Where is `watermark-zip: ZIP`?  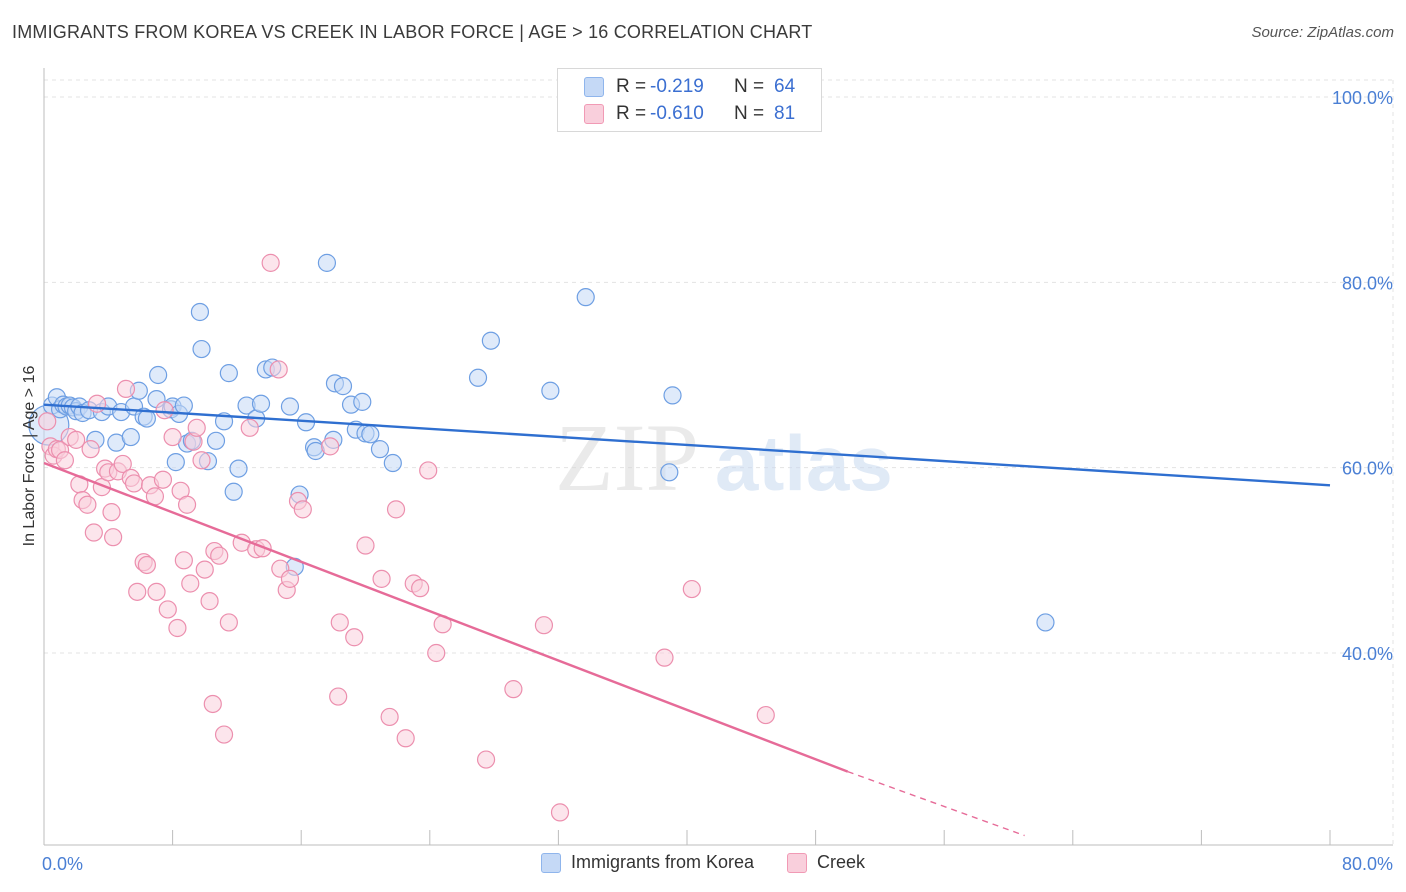
watermark-zip: ZIP is located at coordinates (627, 457).